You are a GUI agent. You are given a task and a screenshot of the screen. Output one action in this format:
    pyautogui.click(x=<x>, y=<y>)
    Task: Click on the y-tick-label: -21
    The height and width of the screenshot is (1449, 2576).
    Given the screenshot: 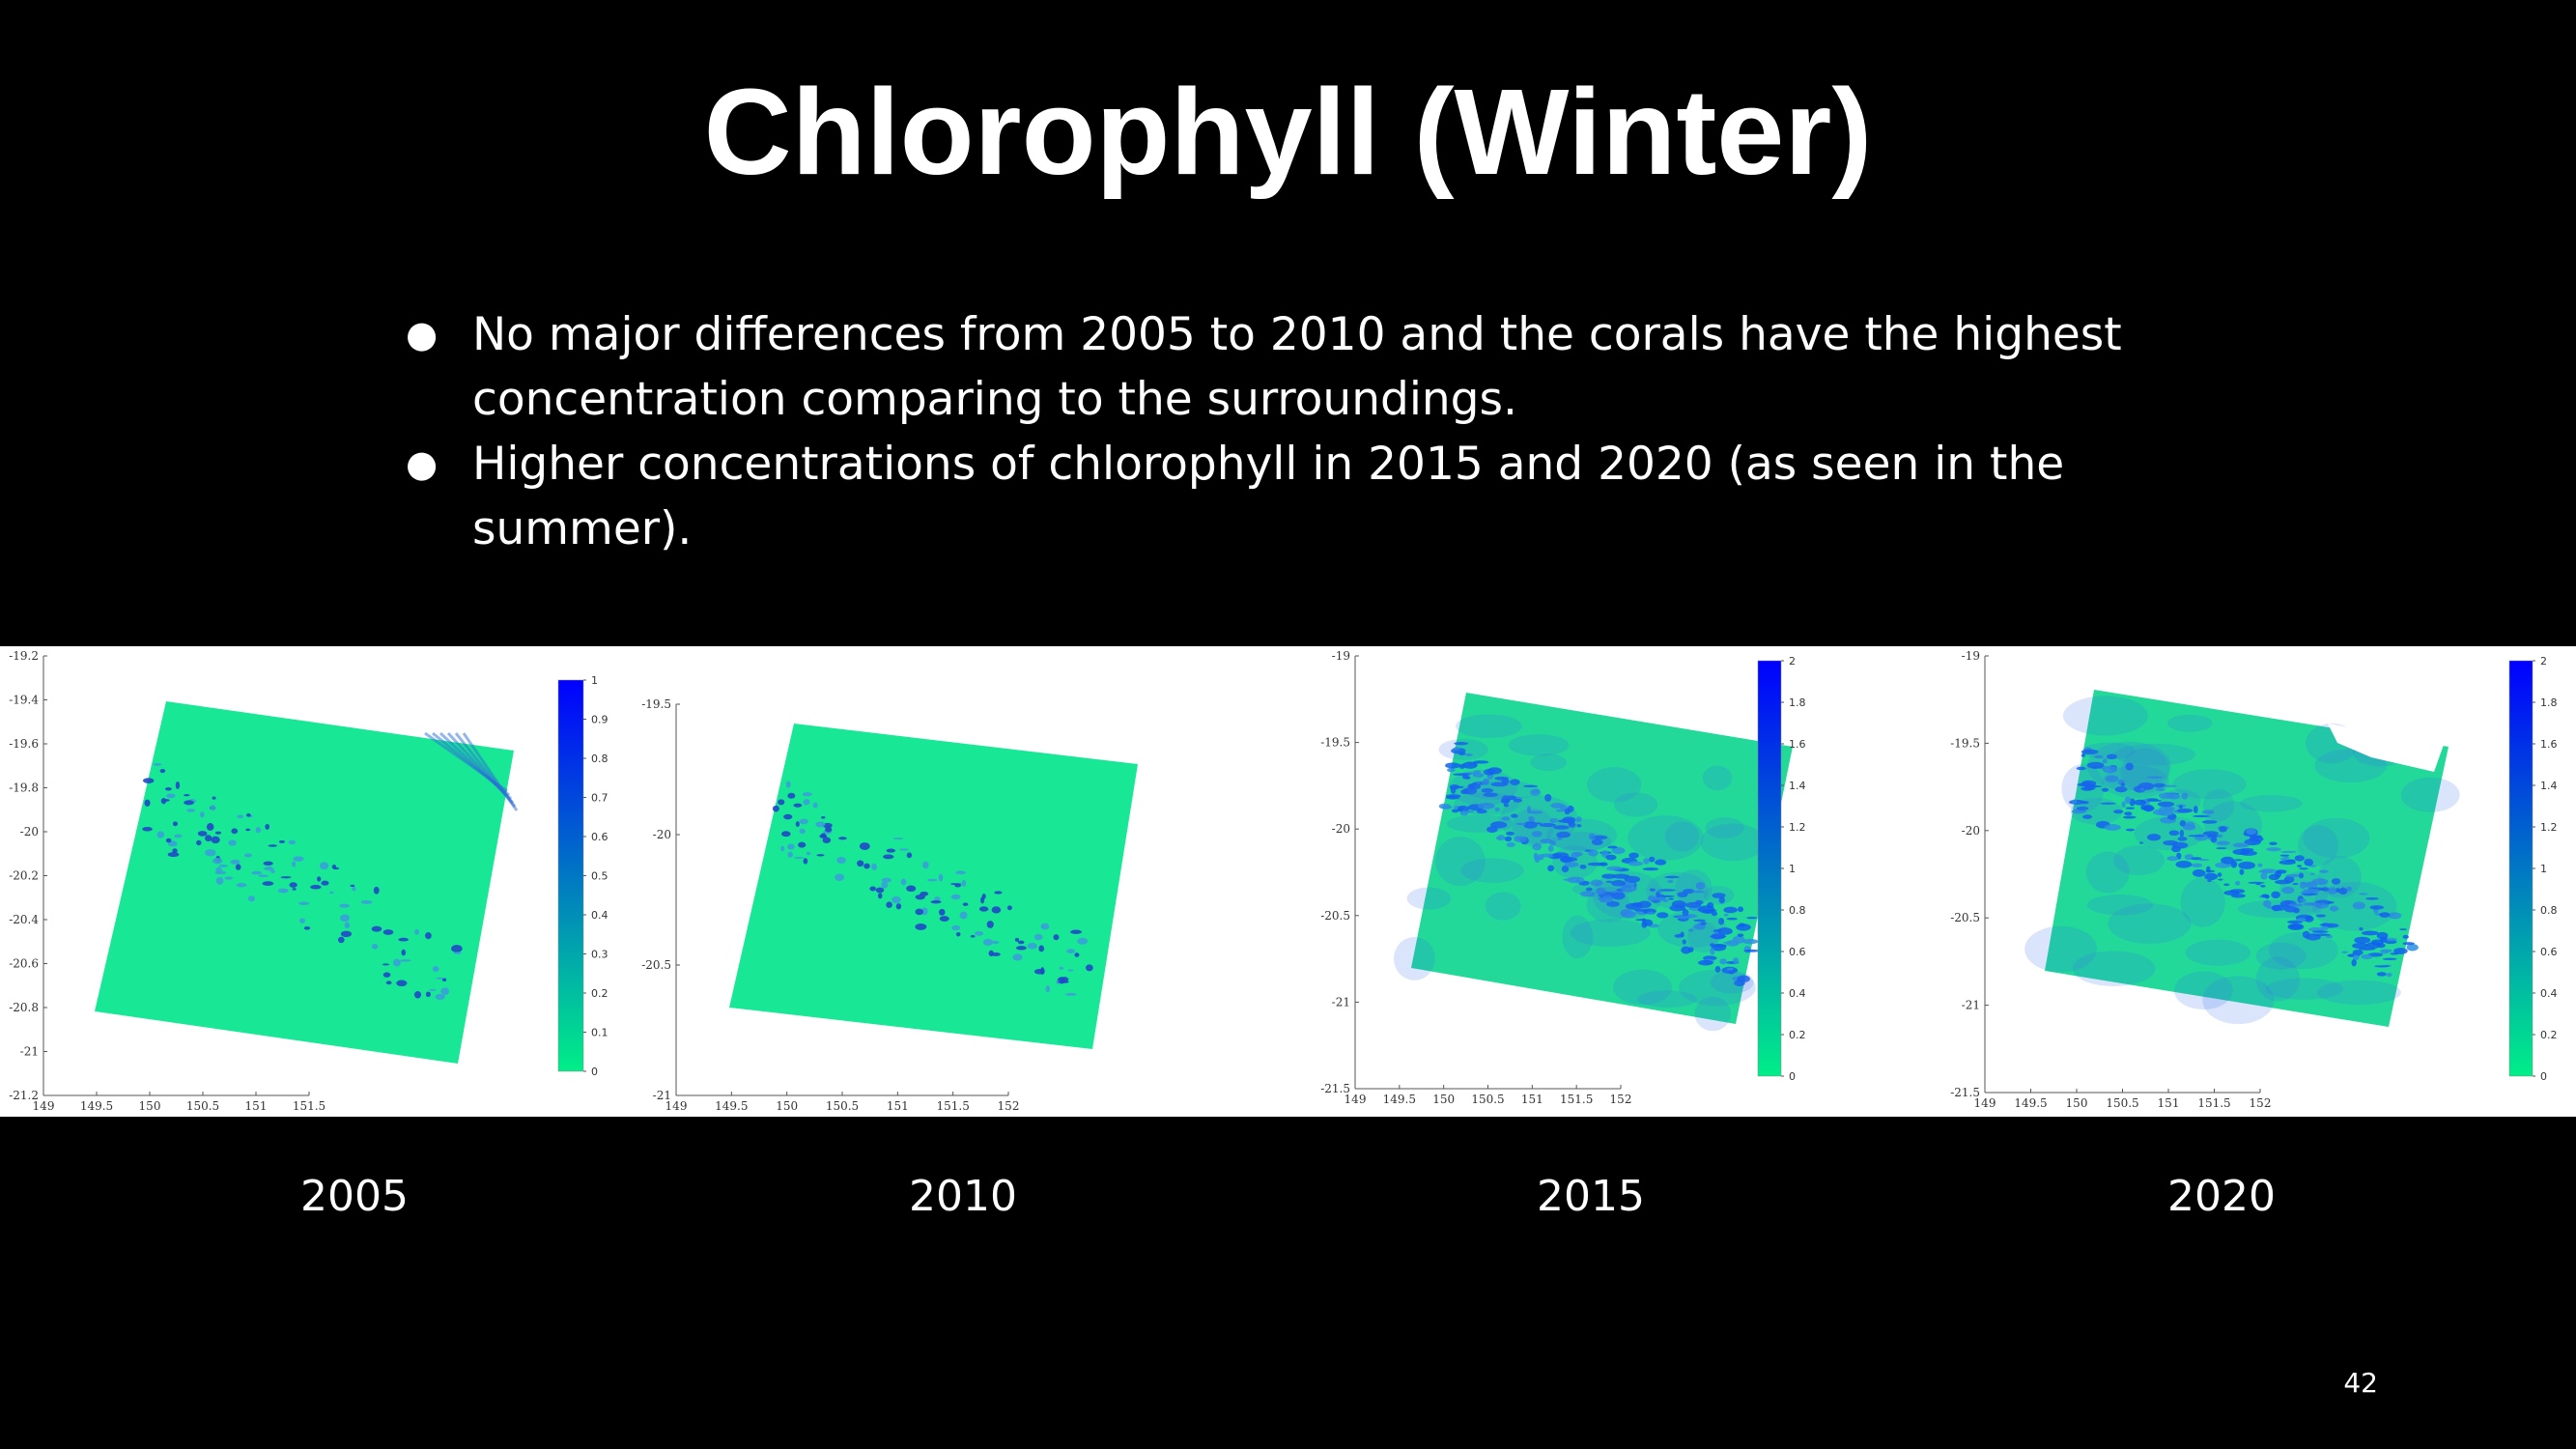 What is the action you would take?
    pyautogui.click(x=1341, y=1002)
    